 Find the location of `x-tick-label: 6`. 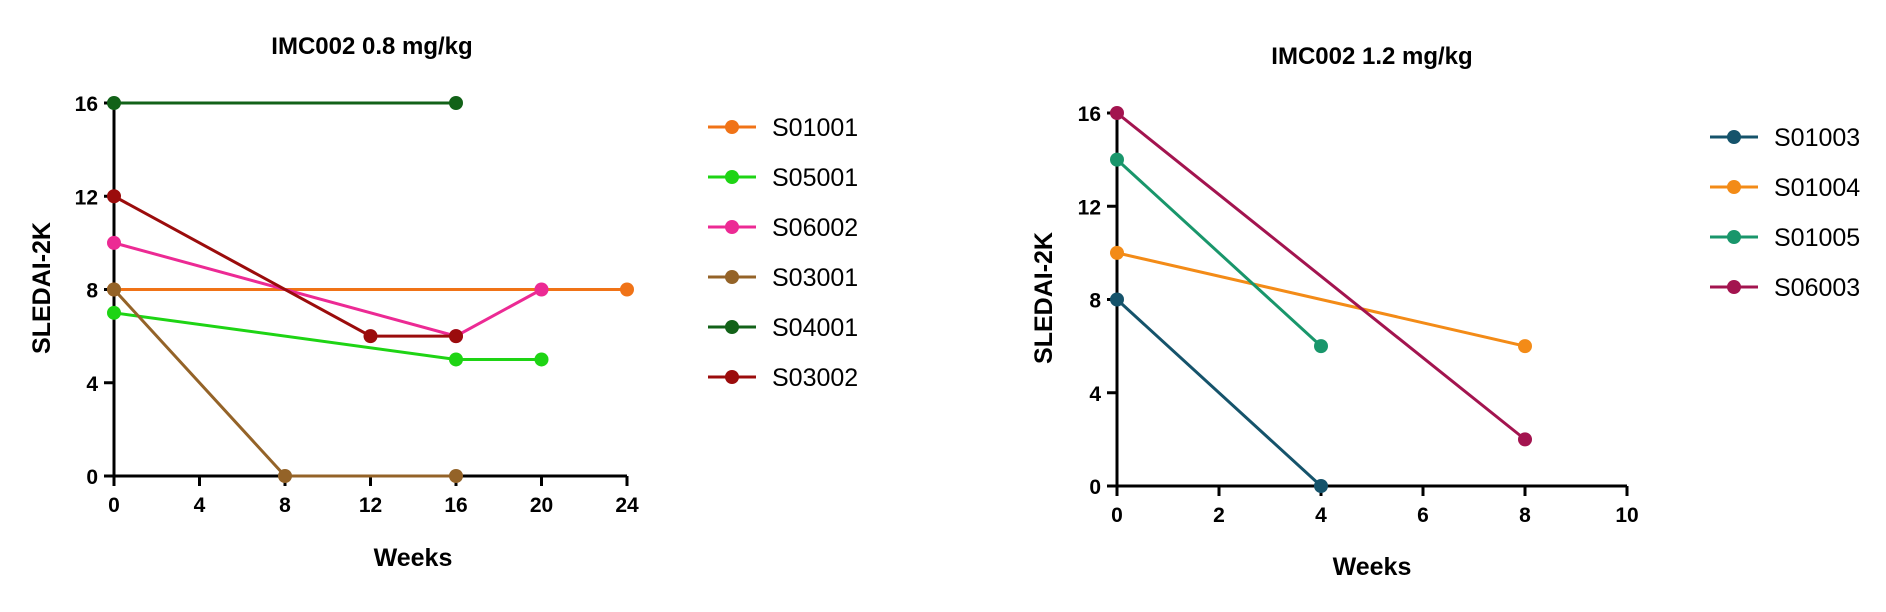

x-tick-label: 6 is located at coordinates (1423, 515).